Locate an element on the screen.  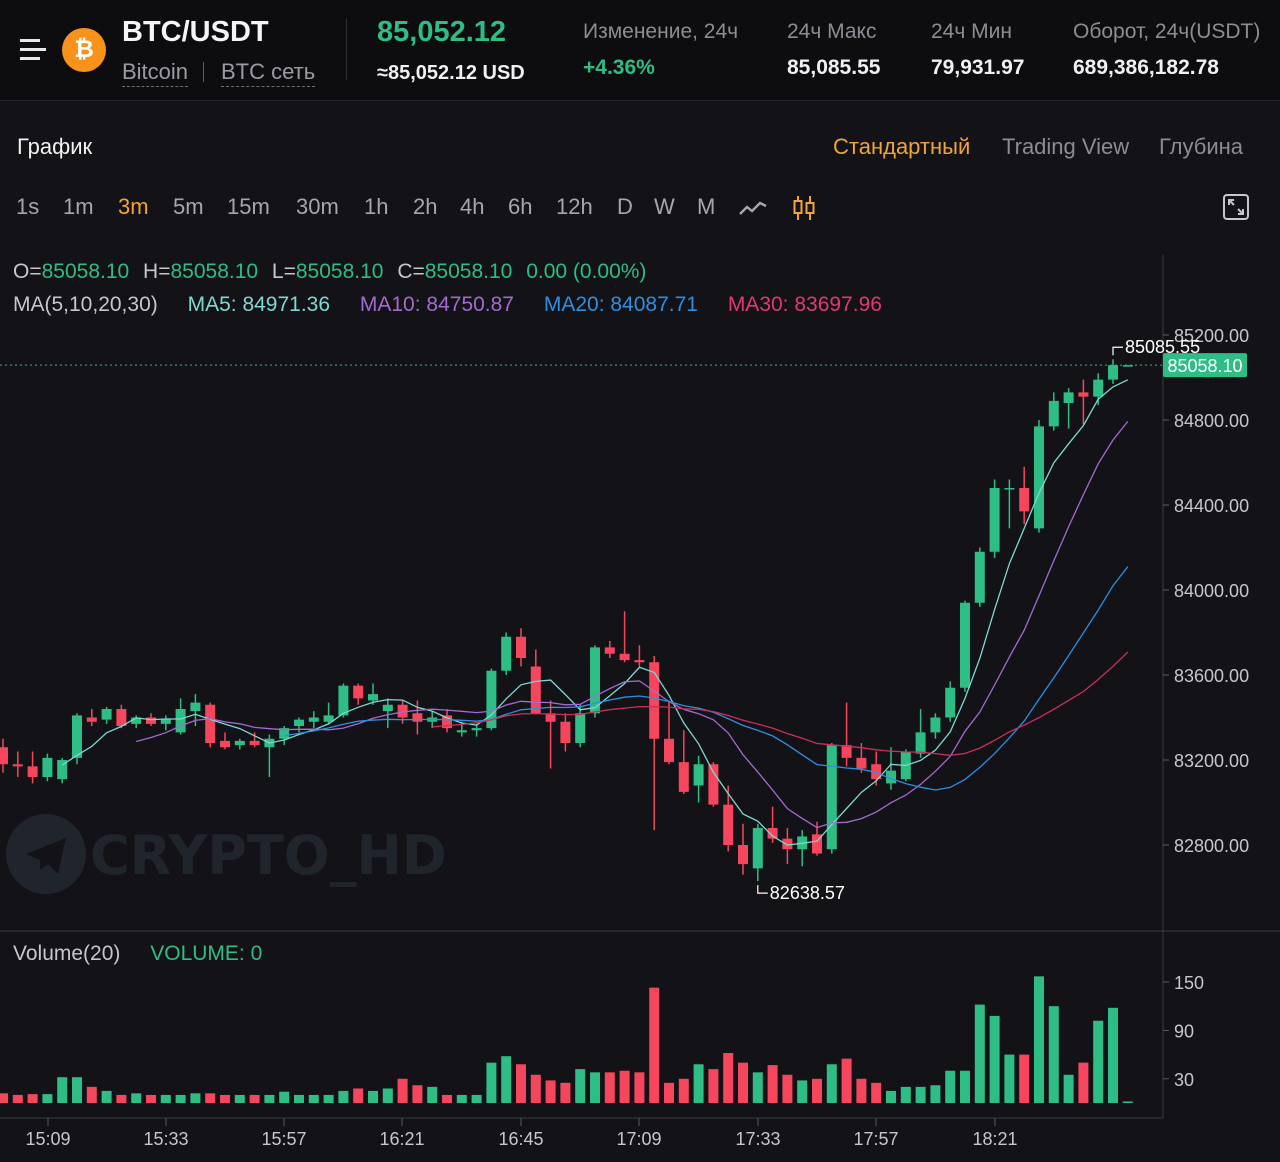
volume-value: VOLUME: 0 is located at coordinates (206, 953).